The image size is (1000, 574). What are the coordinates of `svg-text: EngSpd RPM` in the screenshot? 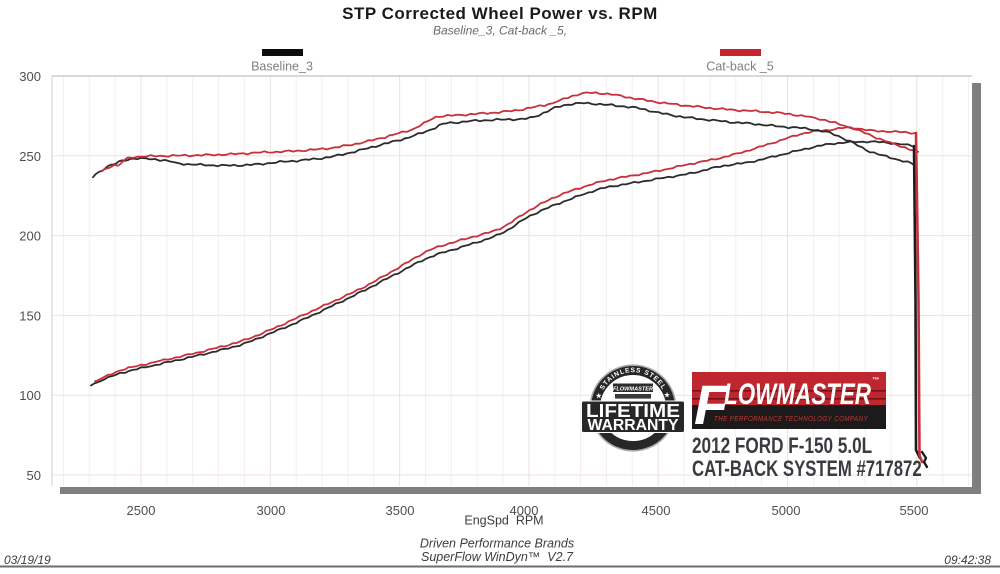 It's located at (503, 521).